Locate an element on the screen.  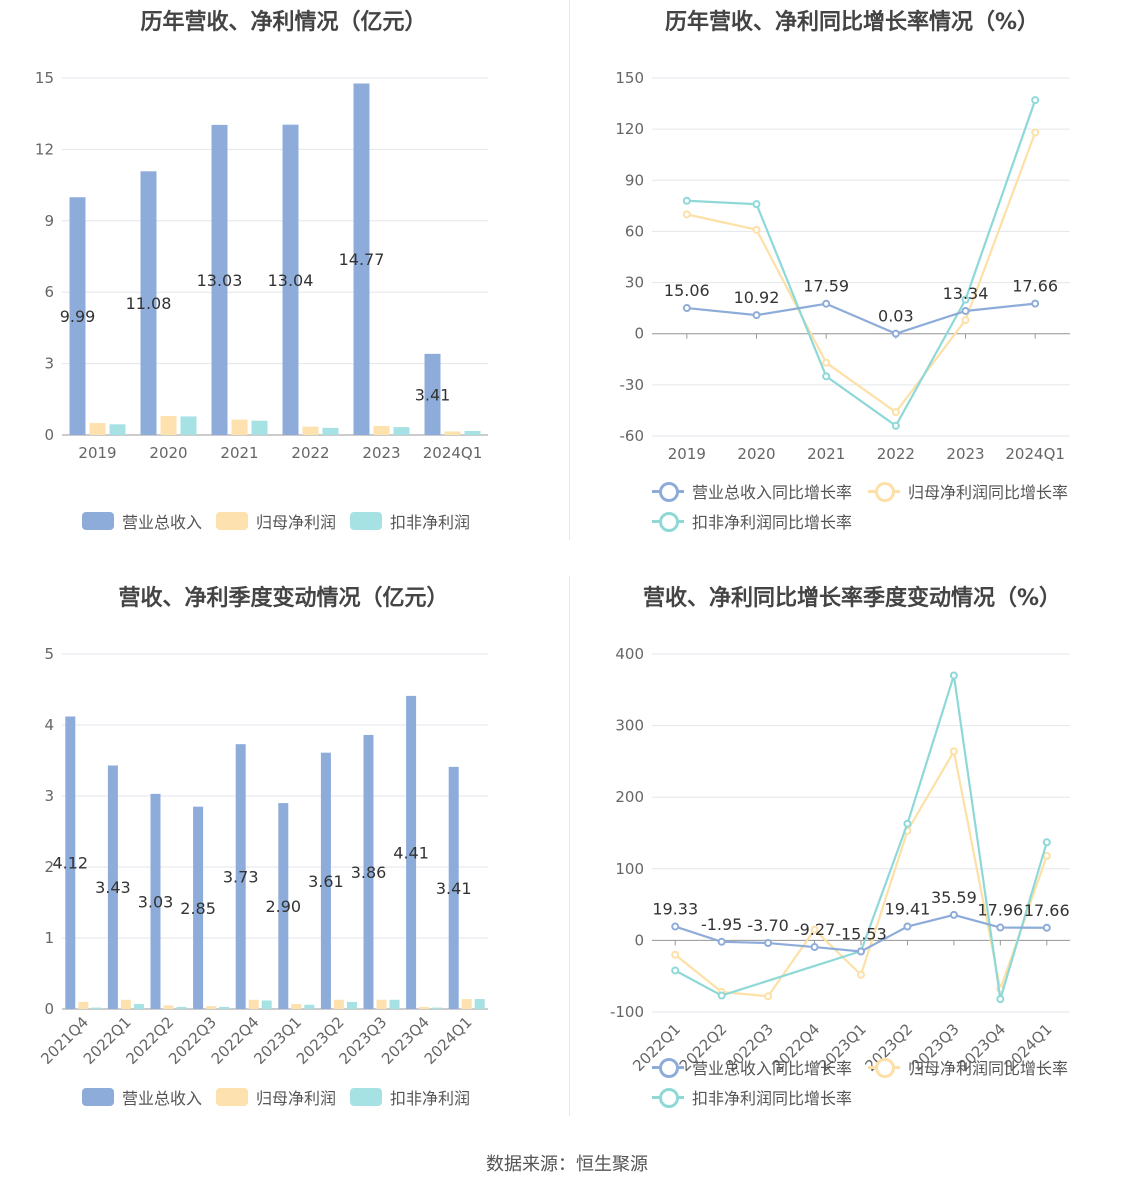
y-tick-label: 30 is located at coordinates (634, 283).